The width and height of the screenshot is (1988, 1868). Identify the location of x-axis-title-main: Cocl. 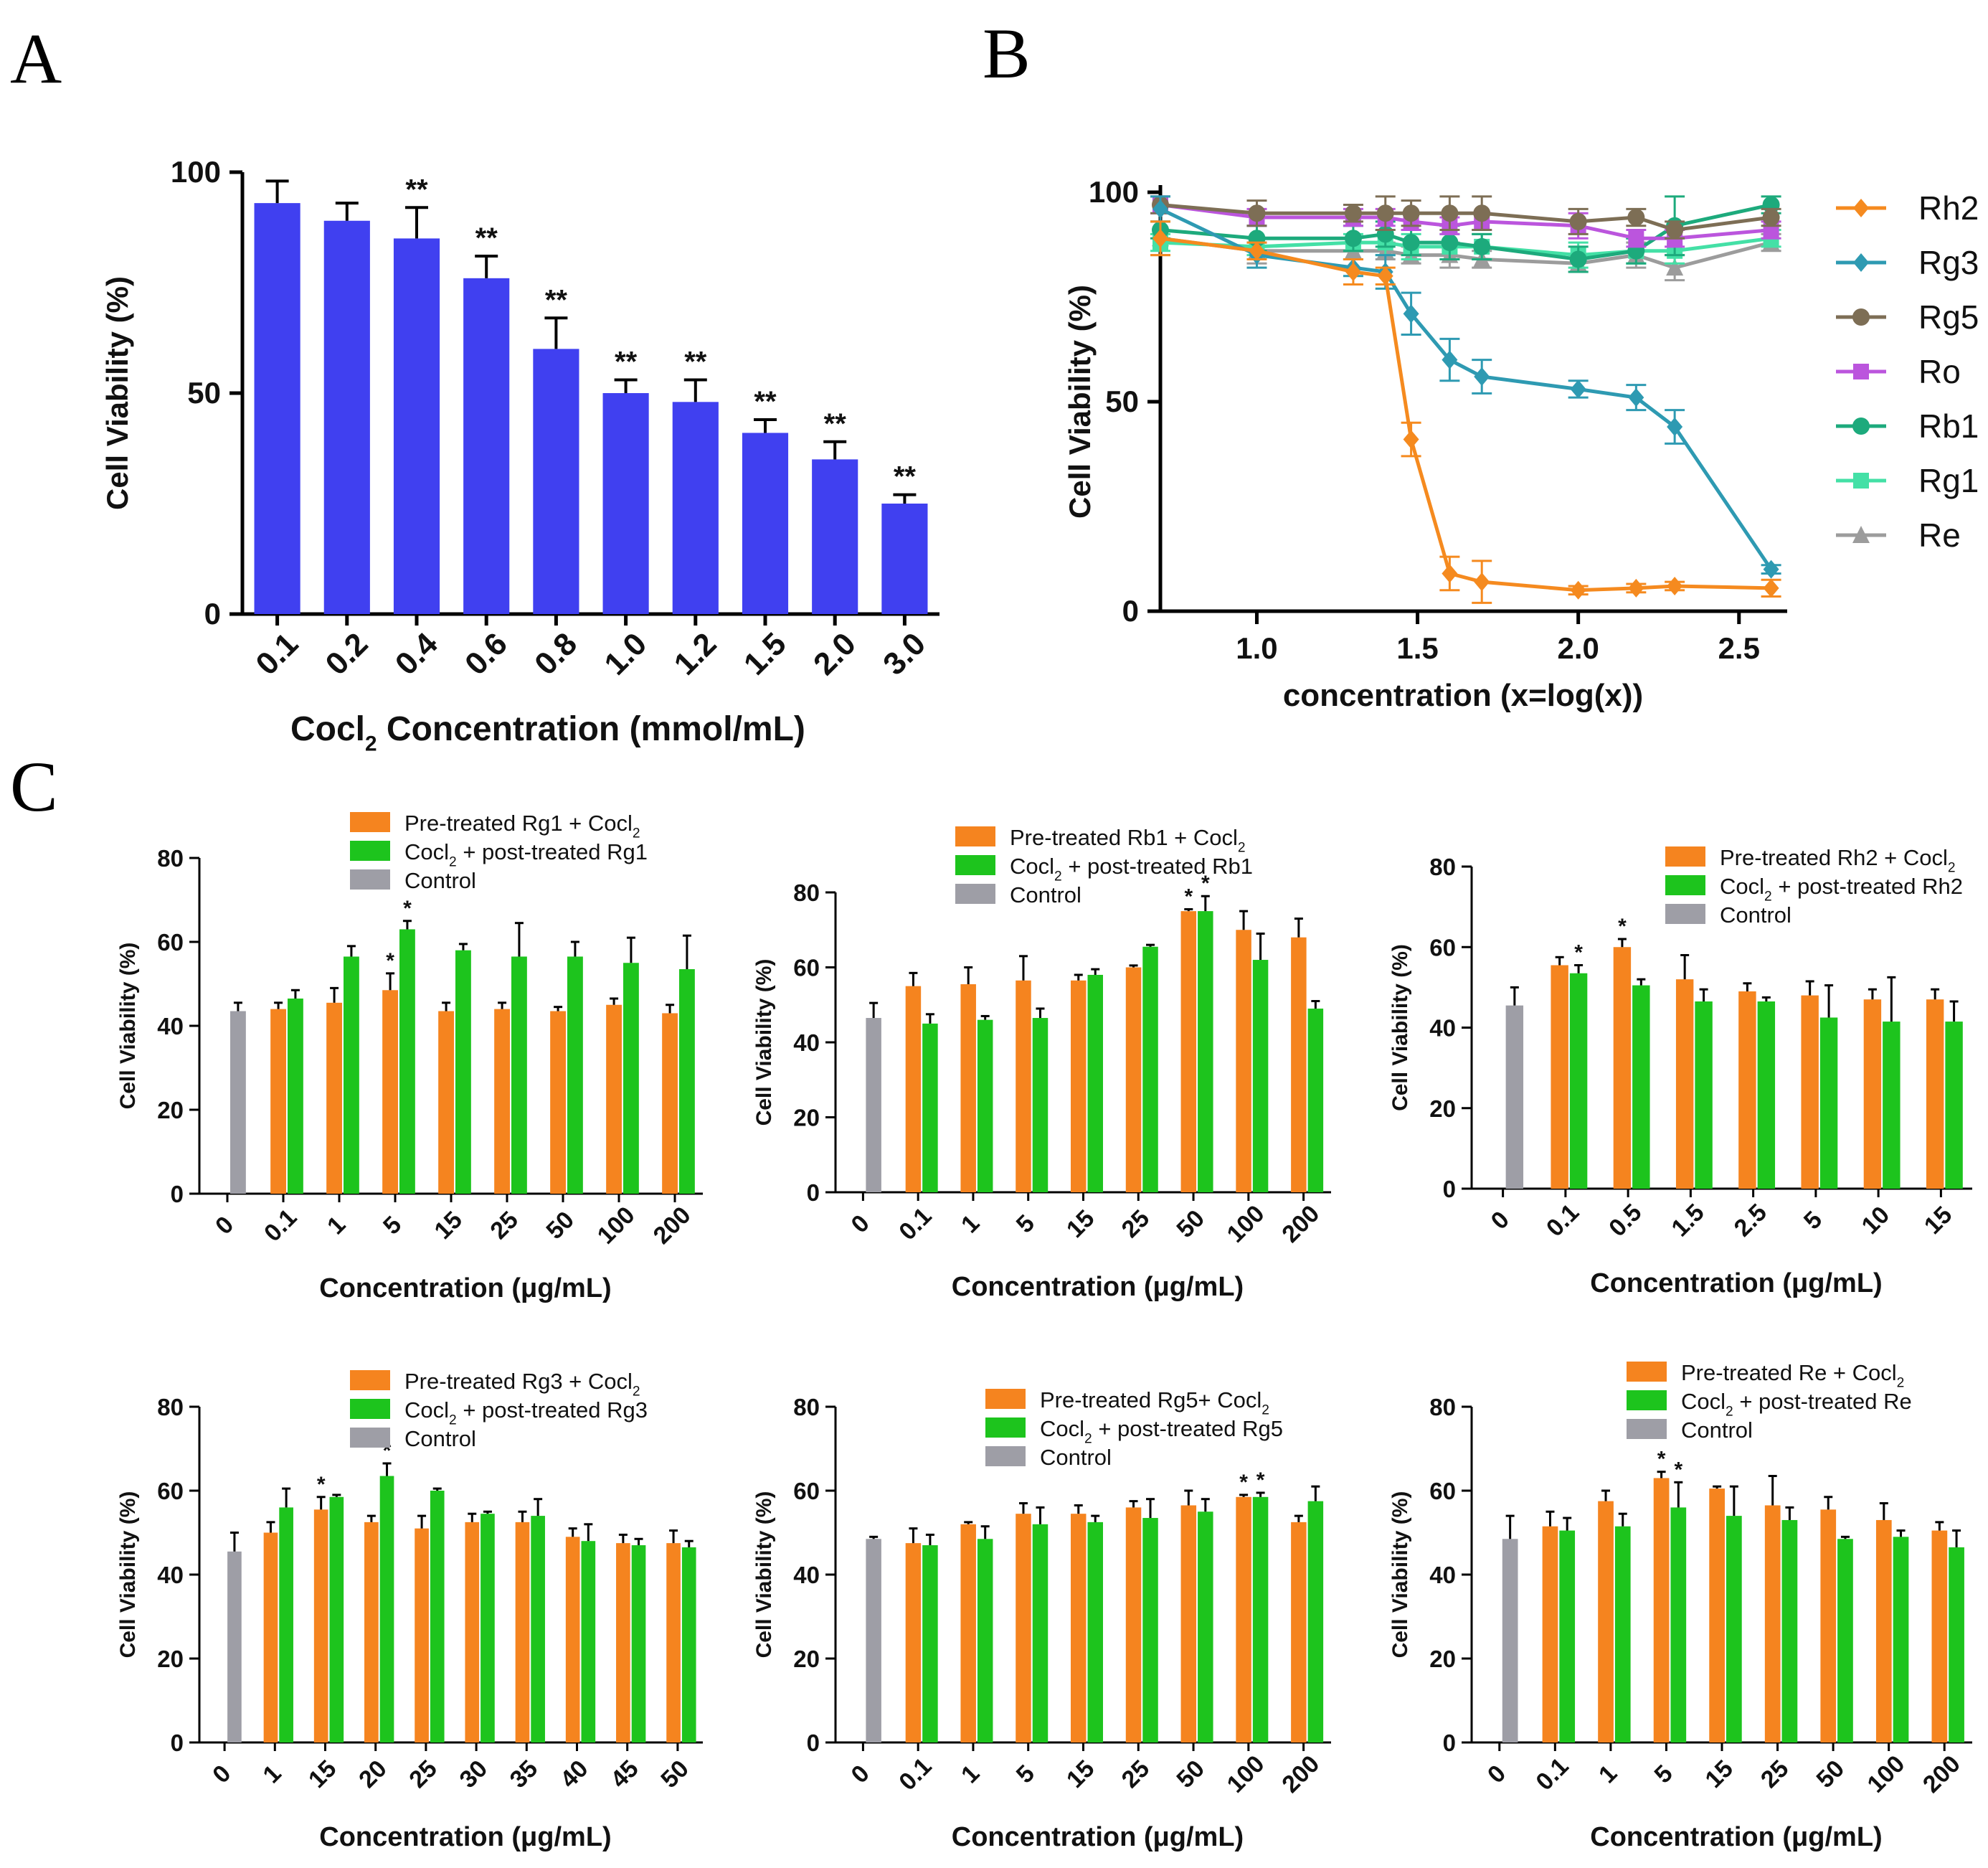
(327, 729).